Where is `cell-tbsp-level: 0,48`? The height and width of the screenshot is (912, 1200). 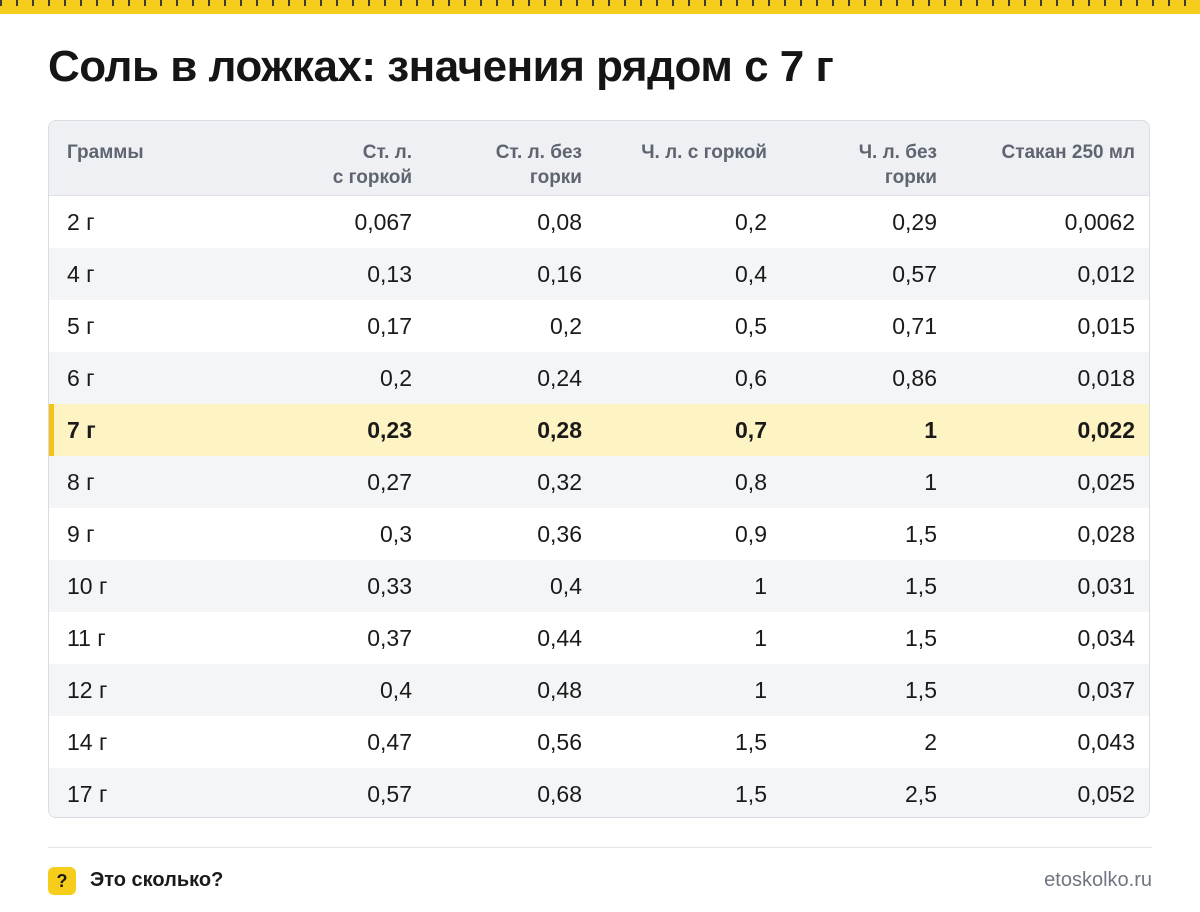
cell-tbsp-level: 0,48 is located at coordinates (559, 689).